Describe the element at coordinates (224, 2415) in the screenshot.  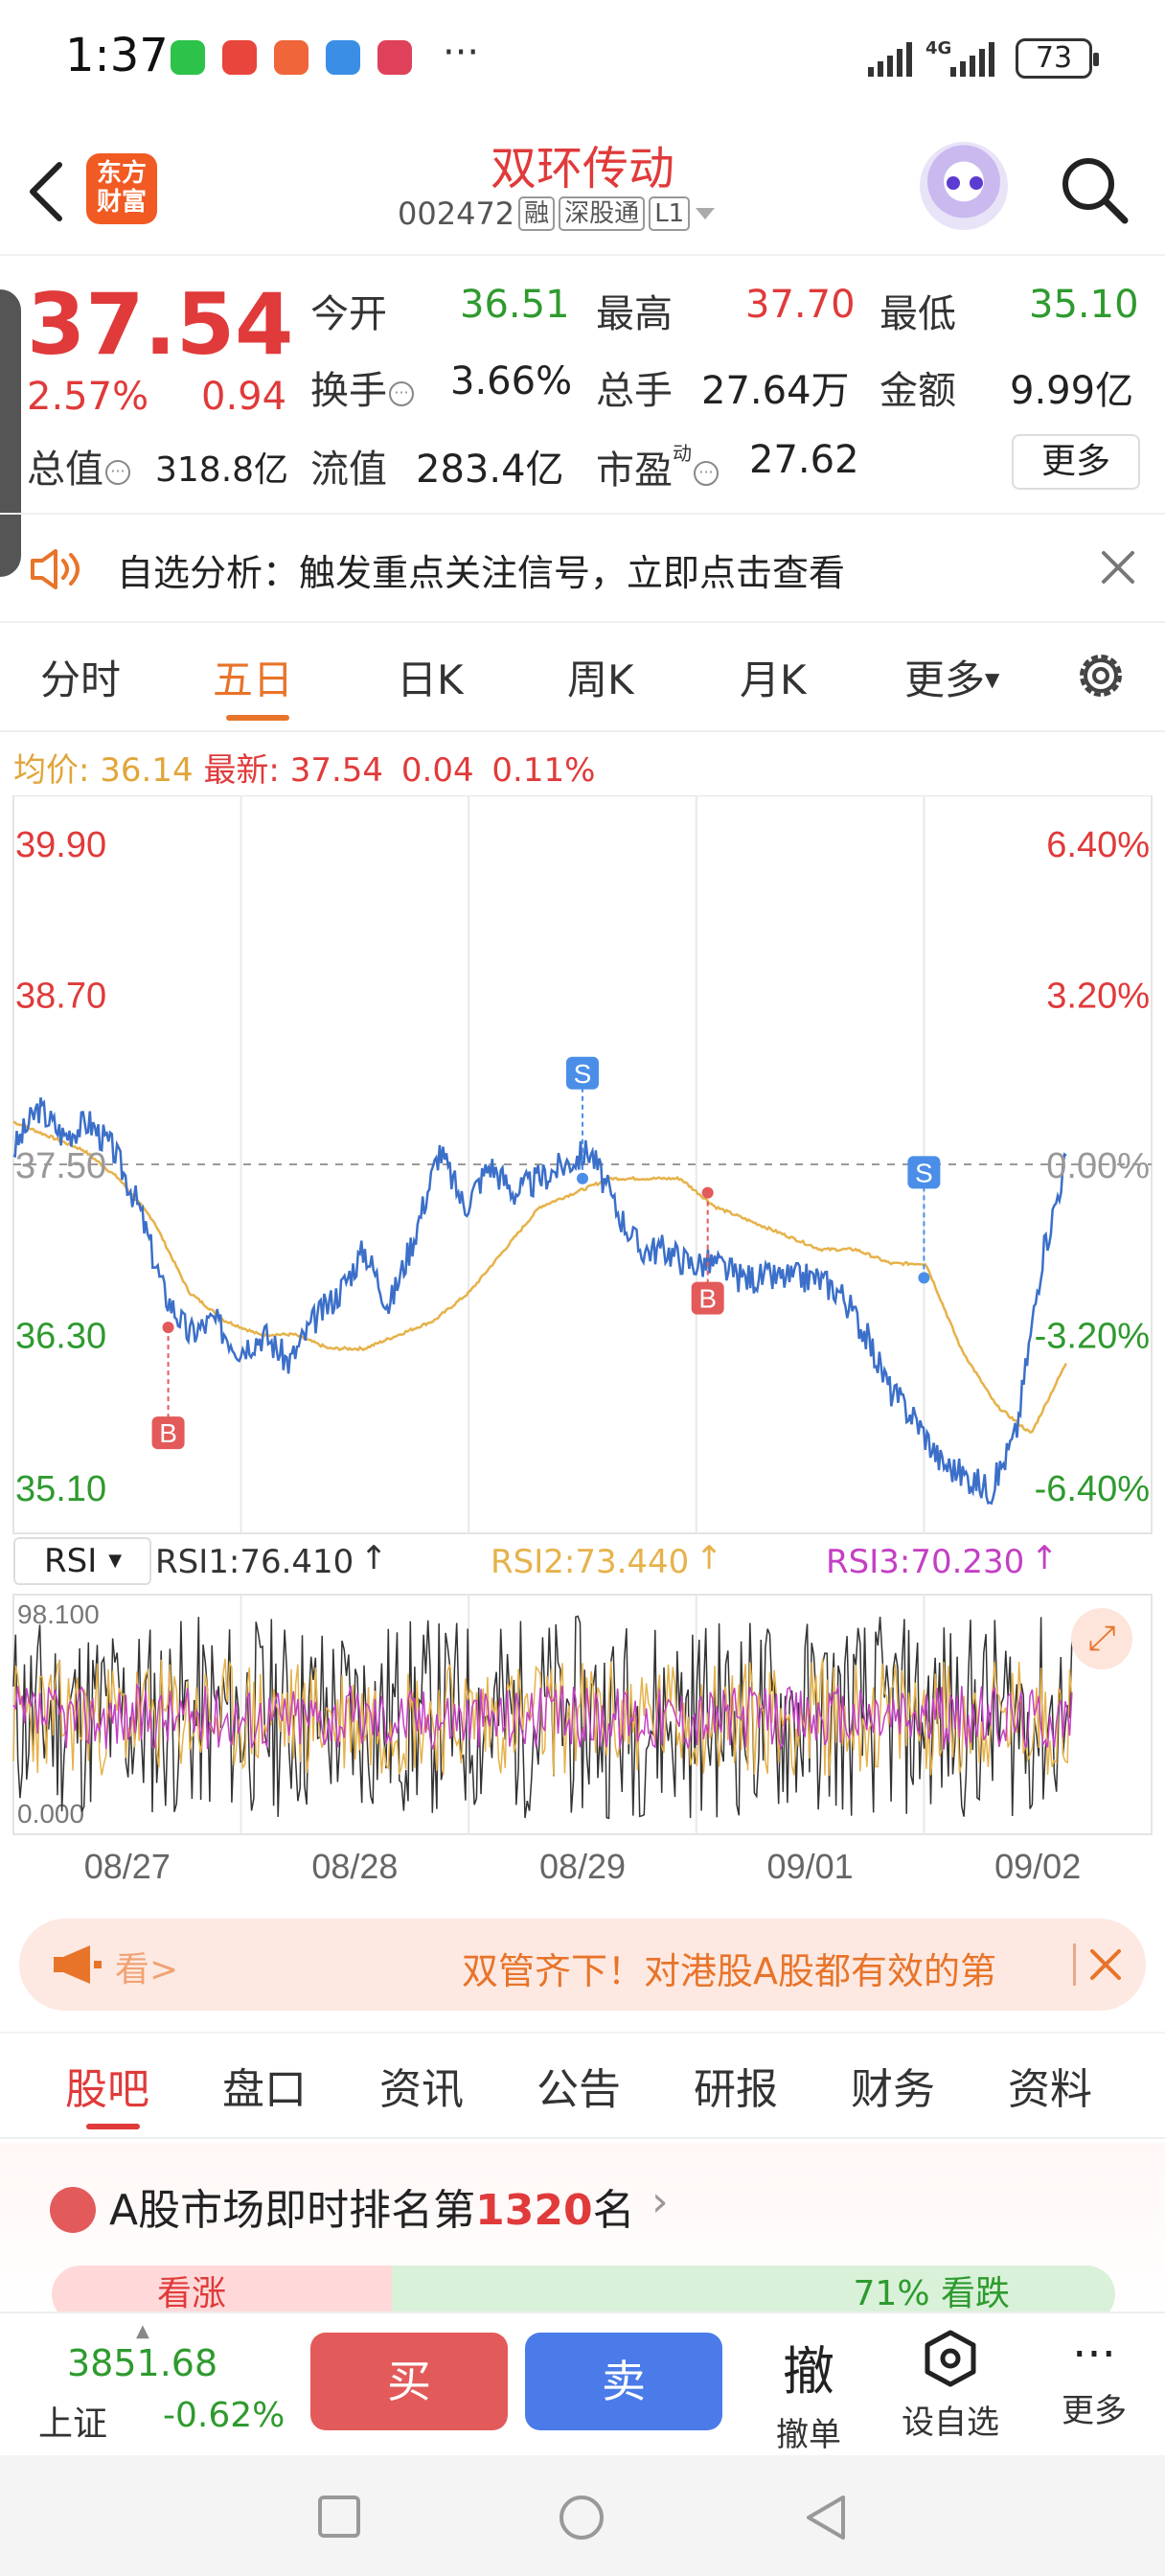
I see `index-change: -0.62%` at that location.